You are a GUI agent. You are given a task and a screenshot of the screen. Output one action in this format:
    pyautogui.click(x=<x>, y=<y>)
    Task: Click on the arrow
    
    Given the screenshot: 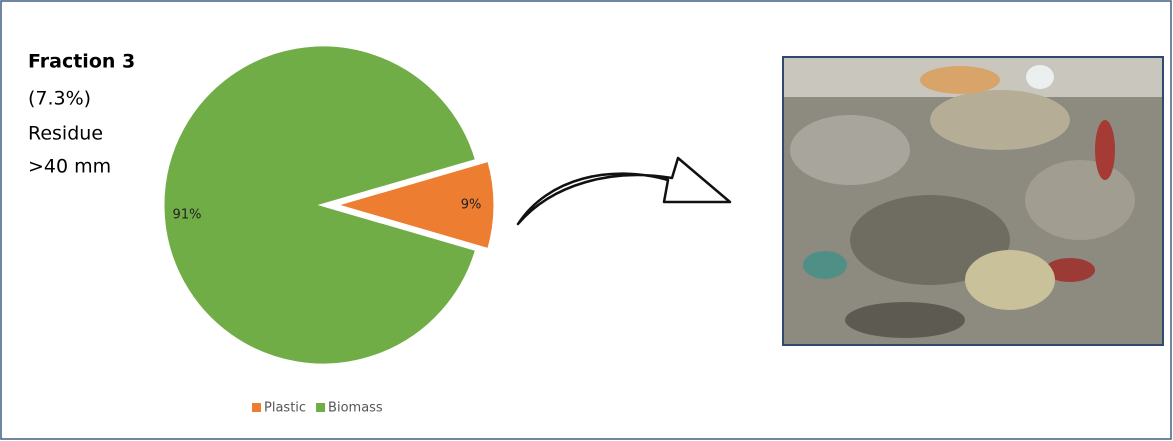 What is the action you would take?
    pyautogui.click(x=624, y=191)
    